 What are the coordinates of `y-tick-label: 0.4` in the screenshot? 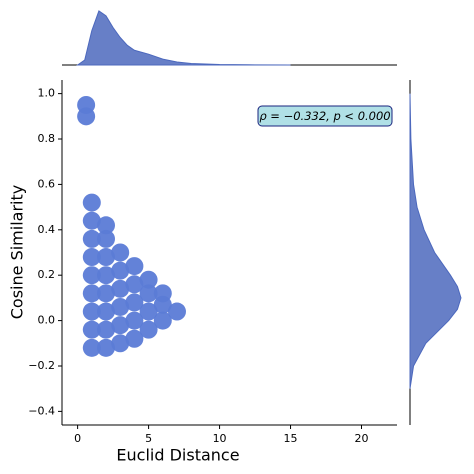 It's located at (47, 229).